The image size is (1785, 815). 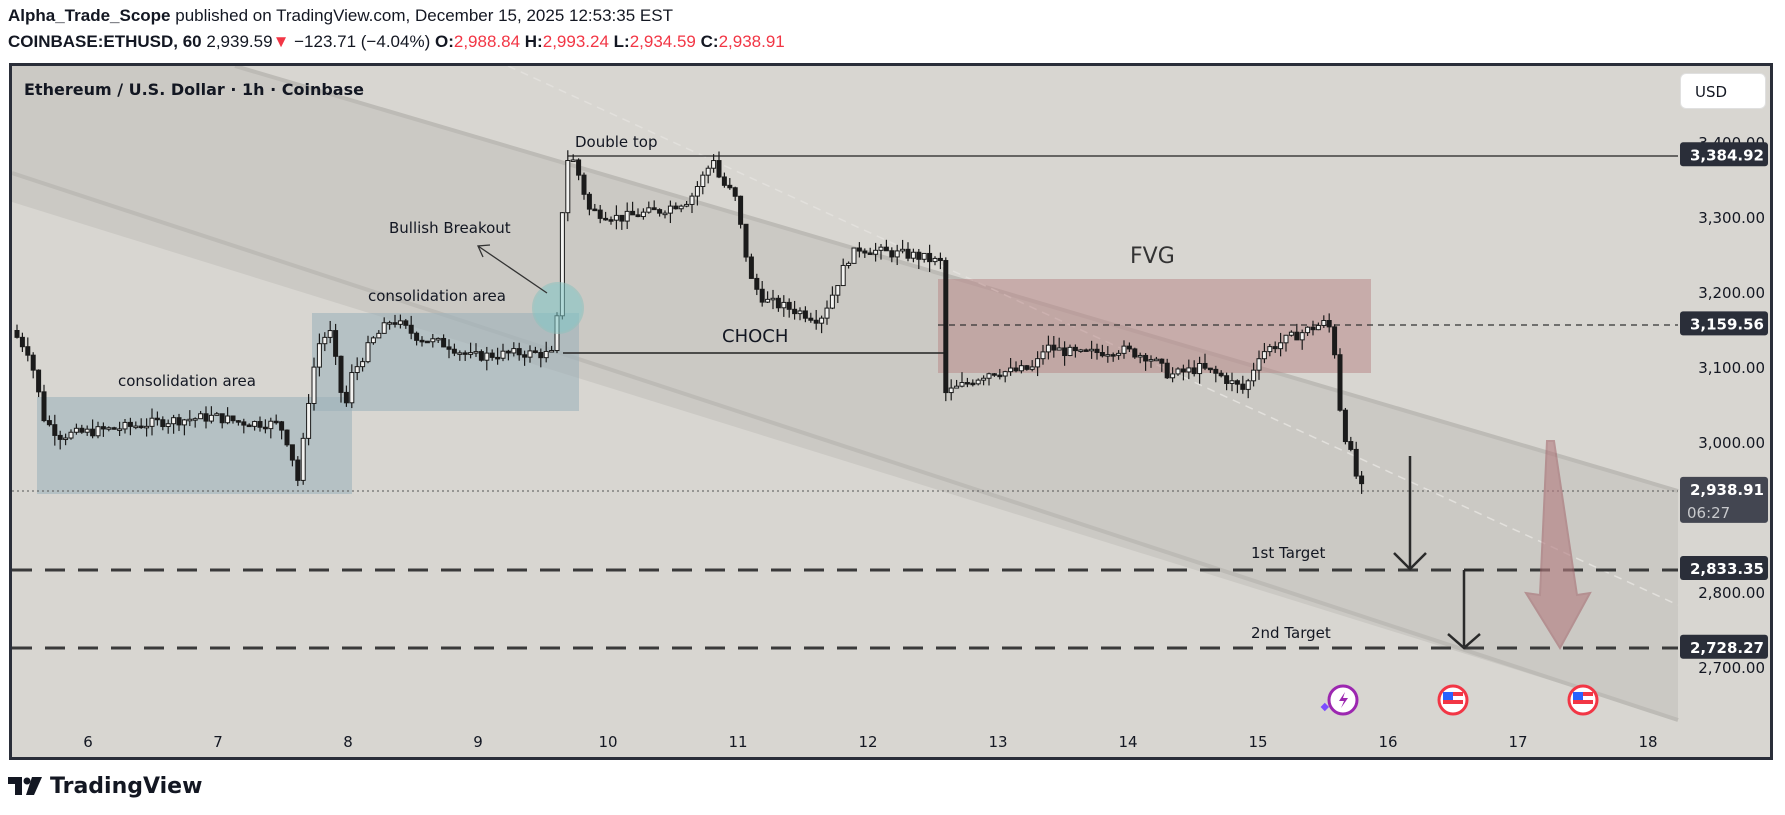 What do you see at coordinates (1727, 490) in the screenshot?
I see `price-tag-value: 2,938.91` at bounding box center [1727, 490].